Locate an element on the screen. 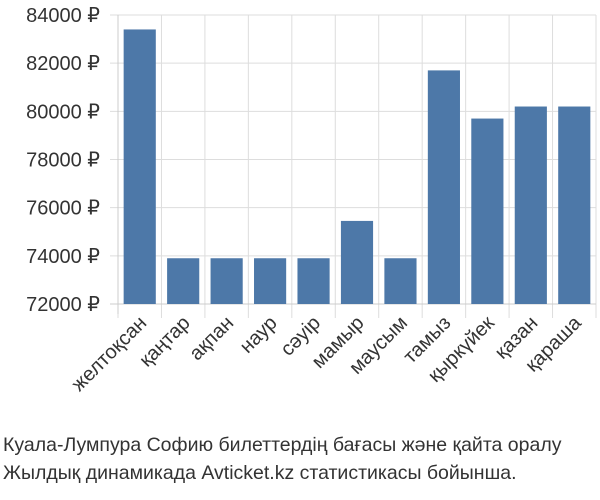 The image size is (600, 500). x-tick-label: ақпан is located at coordinates (211, 338).